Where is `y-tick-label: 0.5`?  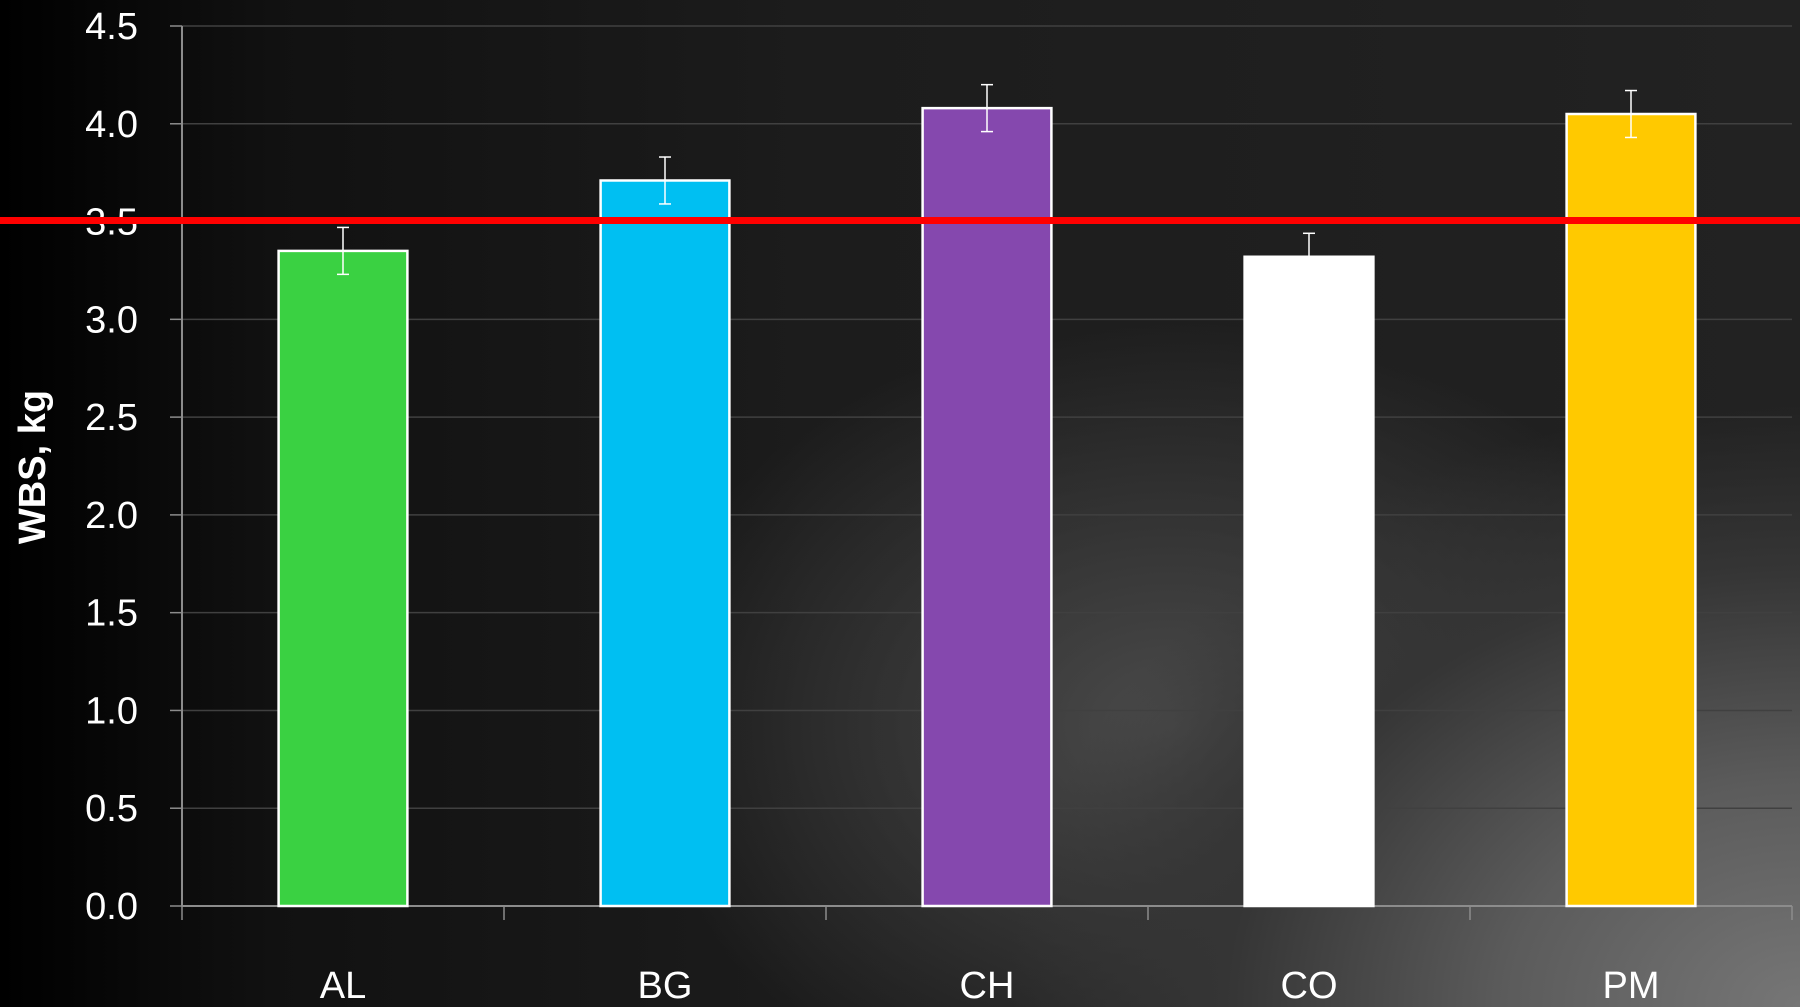
y-tick-label: 0.5 is located at coordinates (111, 809).